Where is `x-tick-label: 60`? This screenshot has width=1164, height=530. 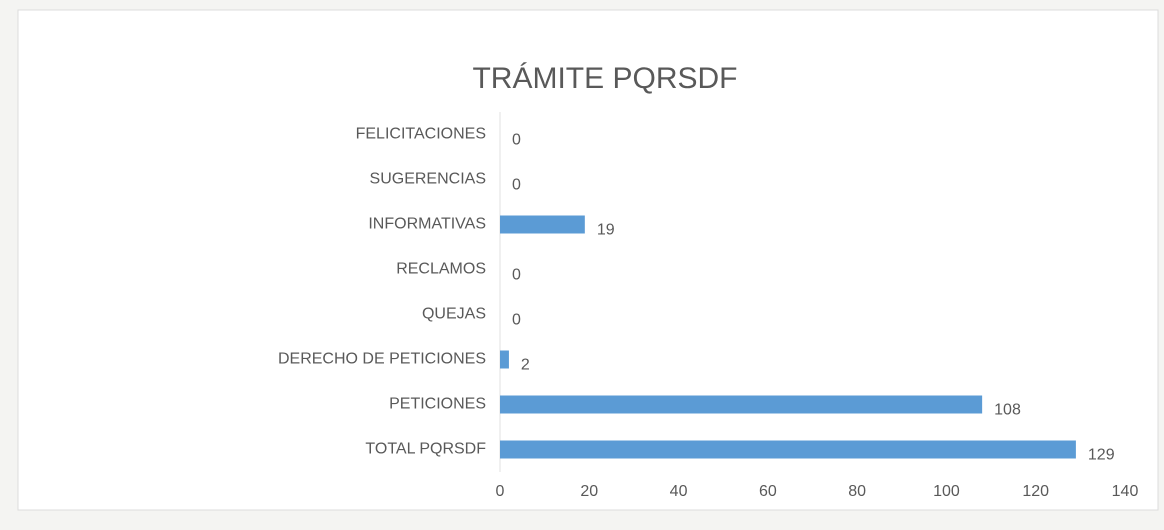 x-tick-label: 60 is located at coordinates (768, 491).